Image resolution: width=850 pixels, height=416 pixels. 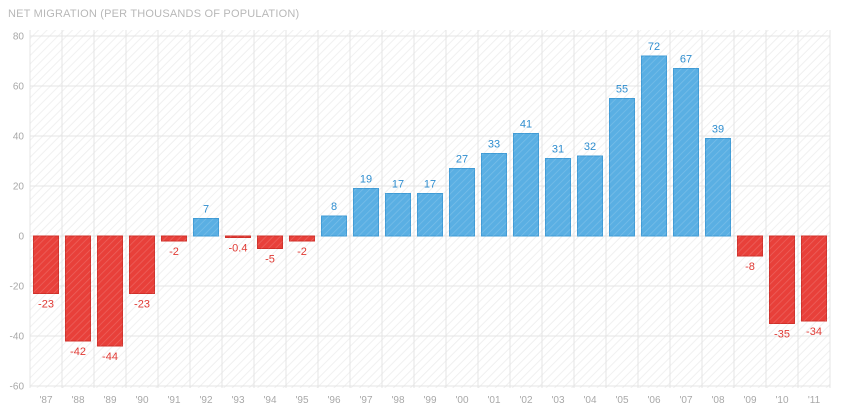 What do you see at coordinates (17, 387) in the screenshot?
I see `y-tick-label: -60` at bounding box center [17, 387].